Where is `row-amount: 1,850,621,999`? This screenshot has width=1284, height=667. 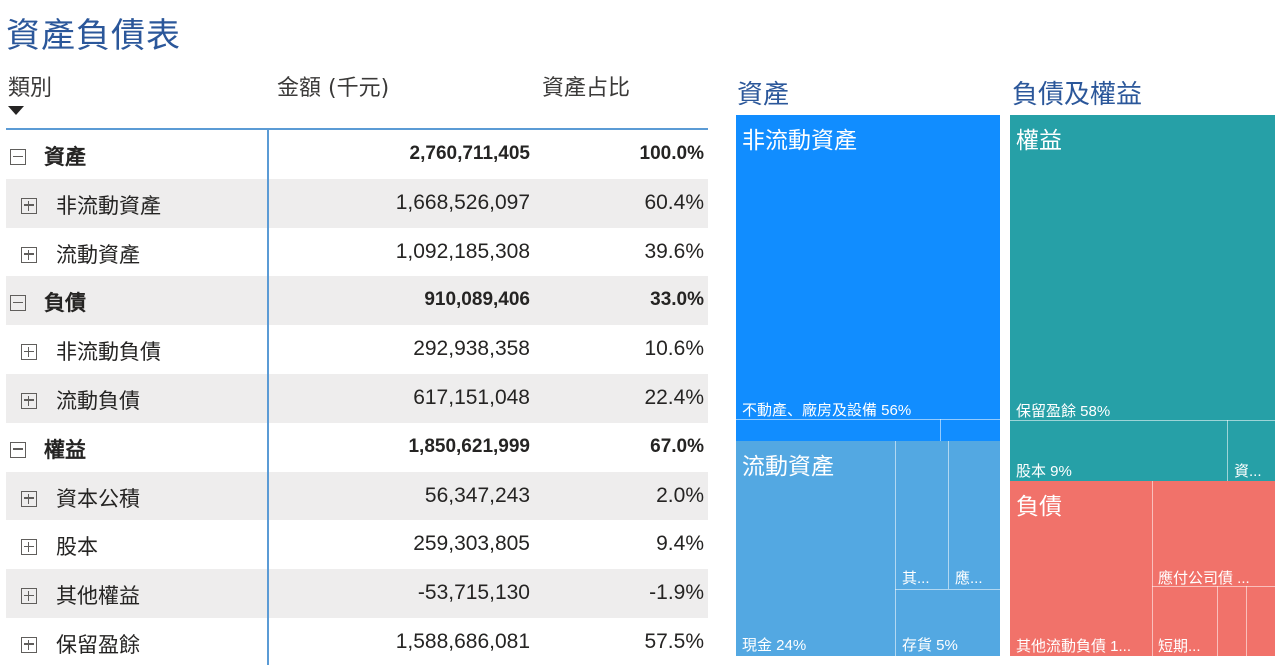
row-amount: 1,850,621,999 is located at coordinates (469, 446).